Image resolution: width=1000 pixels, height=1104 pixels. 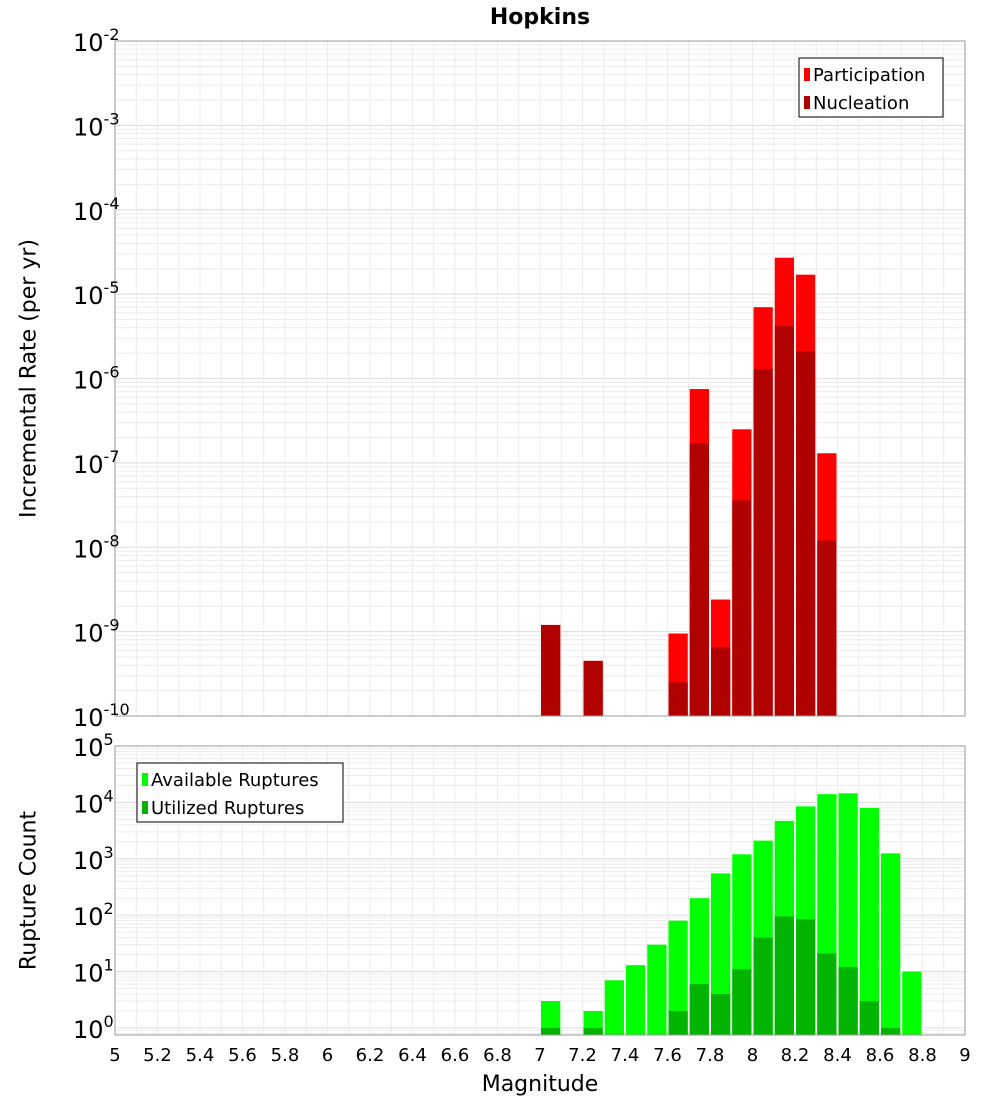 What do you see at coordinates (235, 780) in the screenshot?
I see `legend-entry: Available Ruptures` at bounding box center [235, 780].